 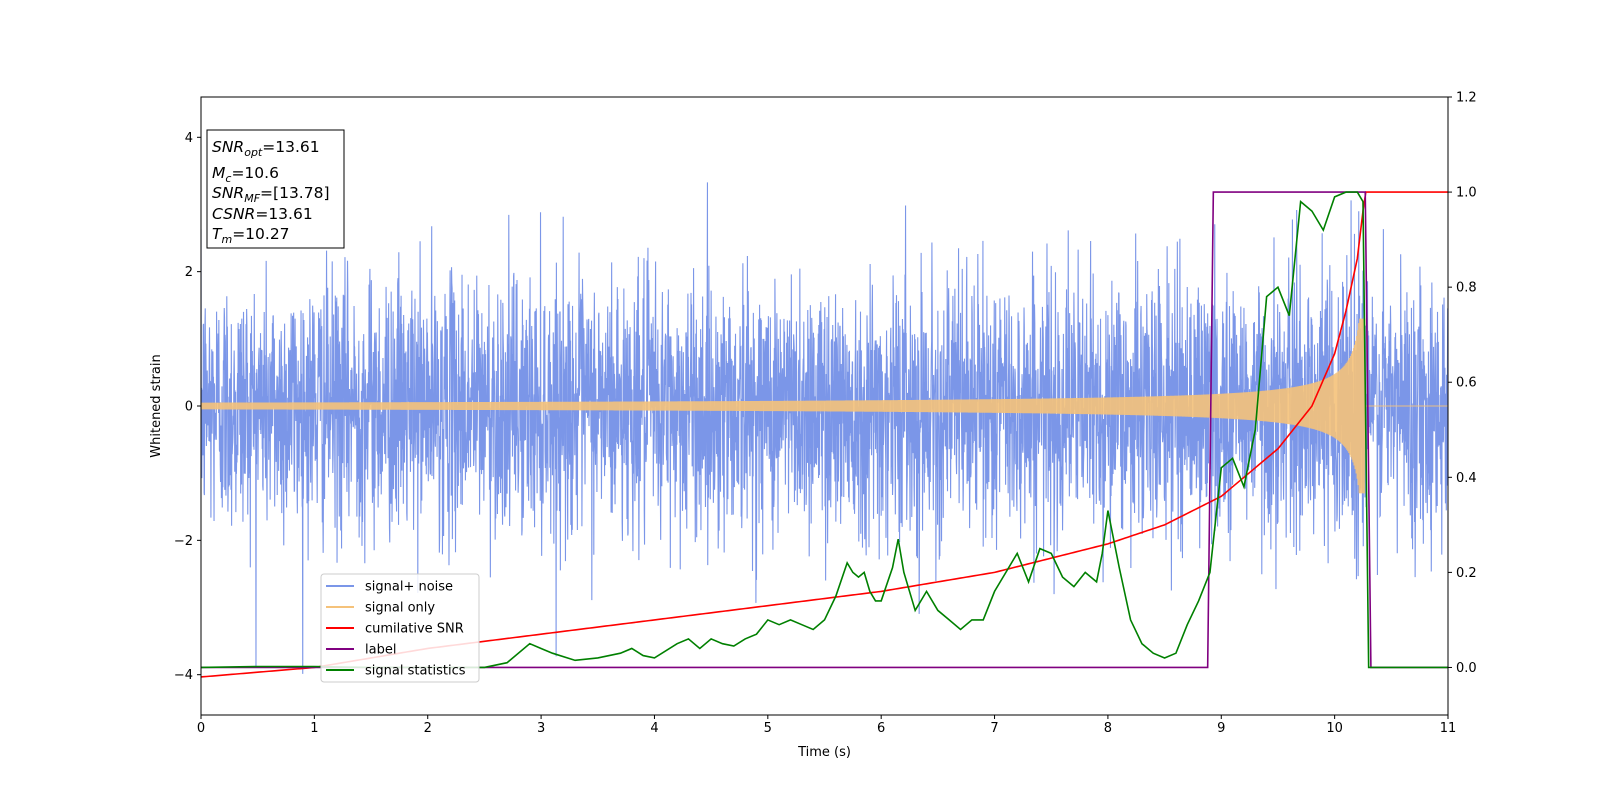 I want to click on y-left-tick-label: 0, so click(x=189, y=407).